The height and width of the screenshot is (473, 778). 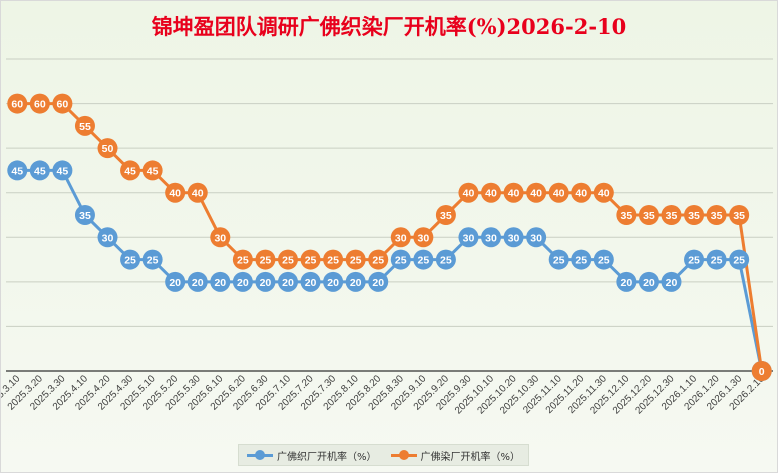 What do you see at coordinates (312, 455) in the screenshot?
I see `legend-item-weaving: 广佛织厂开机率（%）` at bounding box center [312, 455].